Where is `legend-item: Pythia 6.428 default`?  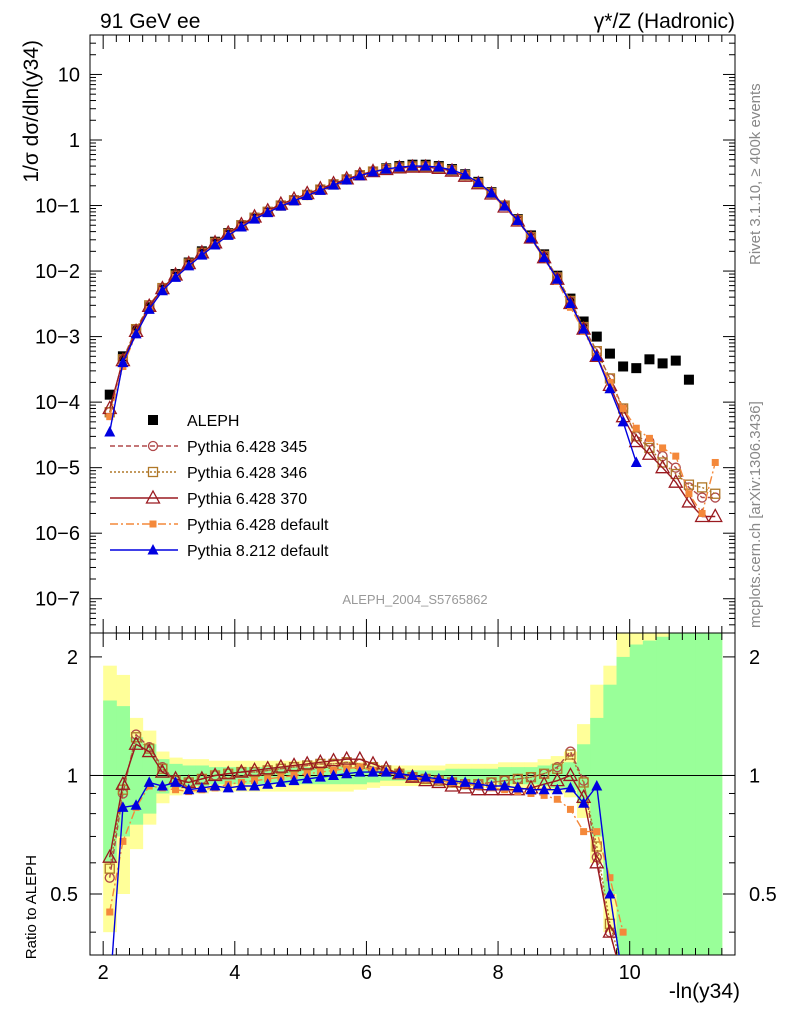 legend-item: Pythia 6.428 default is located at coordinates (219, 525).